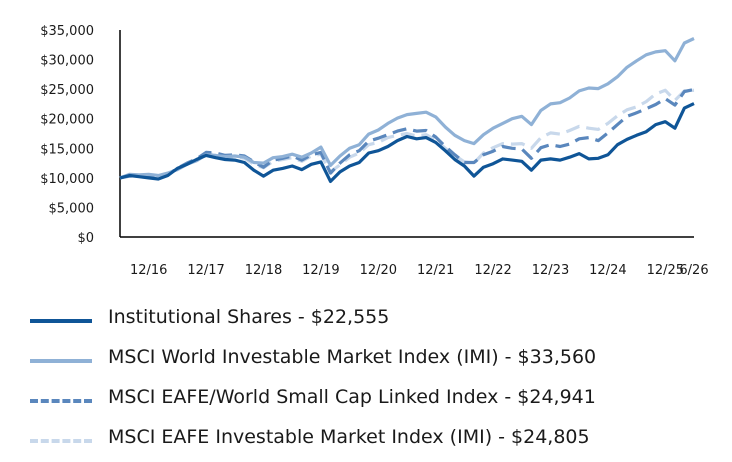  Describe the element at coordinates (320, 270) in the screenshot. I see `x-tick-label: 12/19` at that location.